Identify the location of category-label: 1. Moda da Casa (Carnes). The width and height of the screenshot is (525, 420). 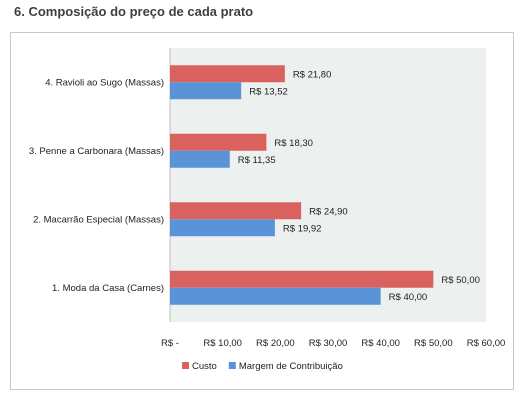
(108, 288).